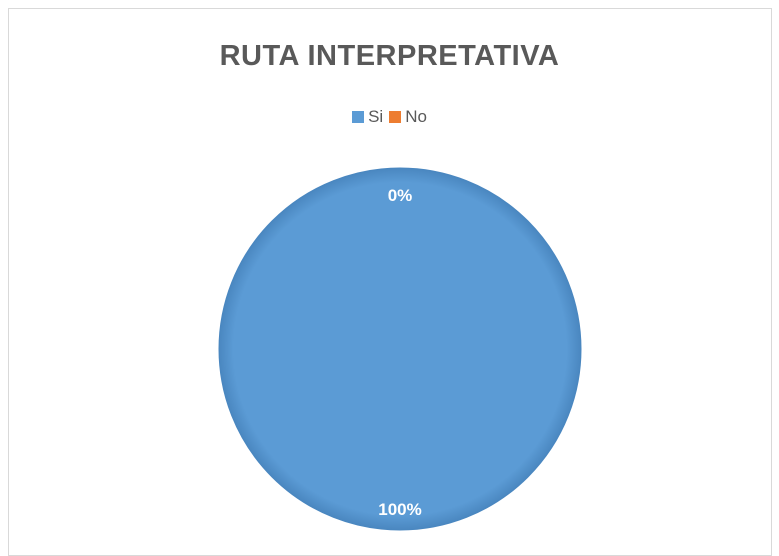 The height and width of the screenshot is (556, 779). Describe the element at coordinates (376, 116) in the screenshot. I see `legend-label-si: Si` at that location.